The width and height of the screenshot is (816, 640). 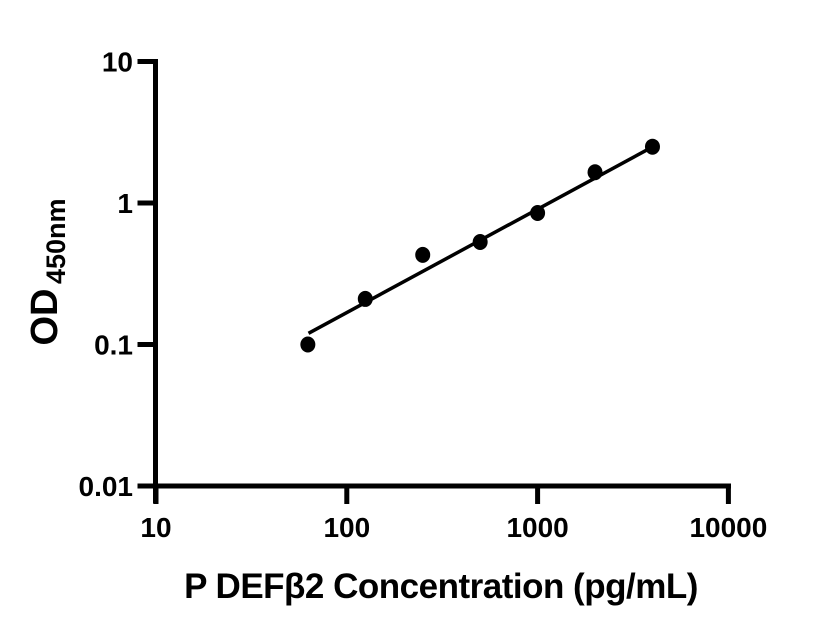 What do you see at coordinates (113, 345) in the screenshot?
I see `y-tick-label: 0.1` at bounding box center [113, 345].